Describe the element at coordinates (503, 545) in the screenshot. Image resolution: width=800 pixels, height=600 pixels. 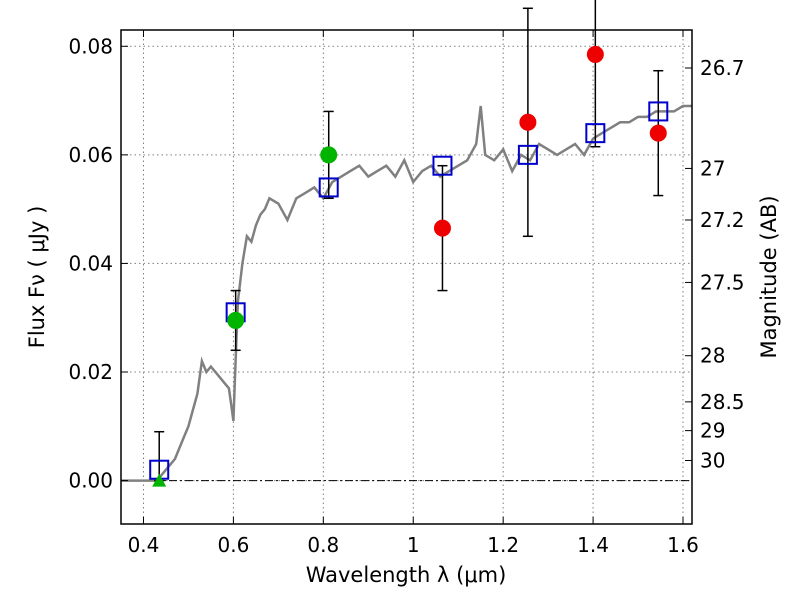
I see `x-tick-label: 1.2` at that location.